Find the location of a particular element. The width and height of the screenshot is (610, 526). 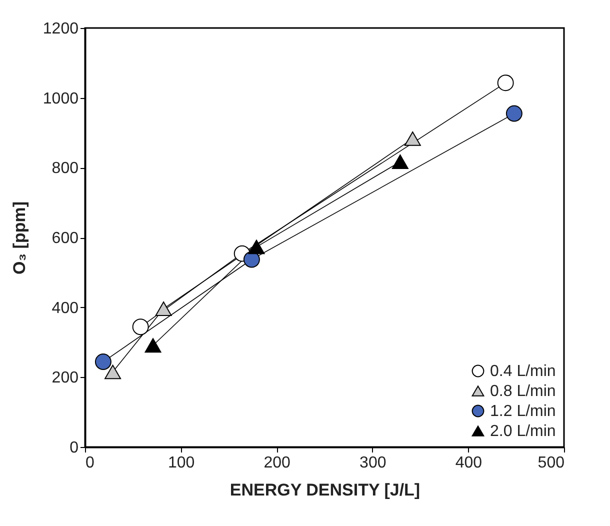

x-tick-label: 0 is located at coordinates (90, 463).